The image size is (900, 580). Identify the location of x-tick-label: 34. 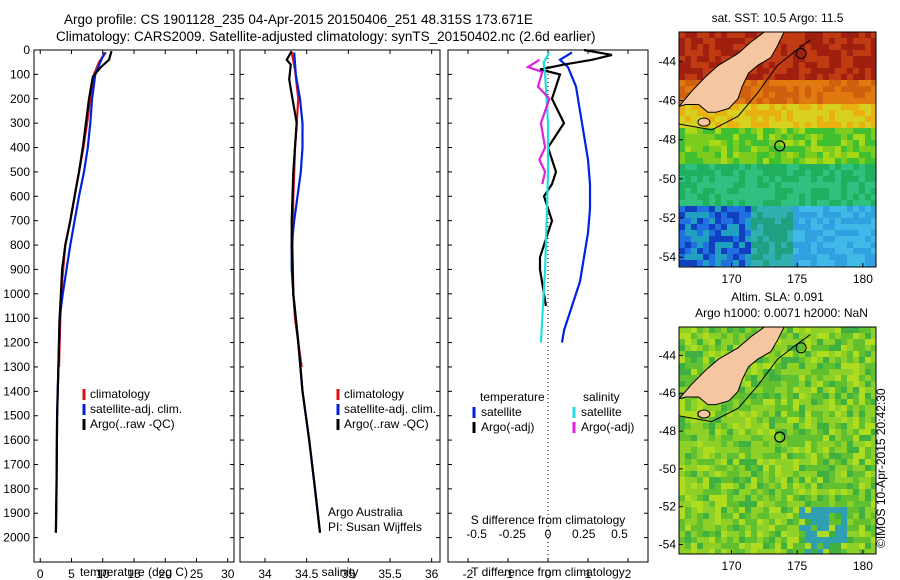
(265, 573).